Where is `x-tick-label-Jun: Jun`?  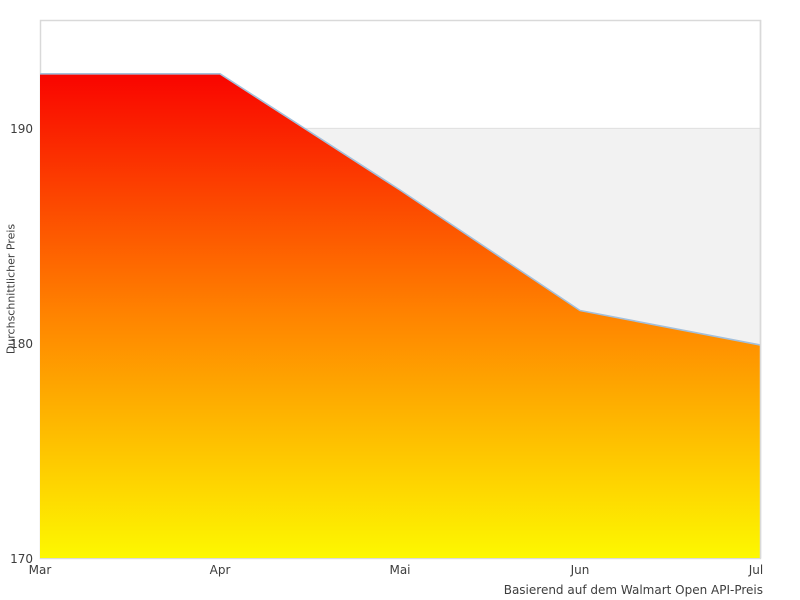 x-tick-label-Jun: Jun is located at coordinates (580, 570).